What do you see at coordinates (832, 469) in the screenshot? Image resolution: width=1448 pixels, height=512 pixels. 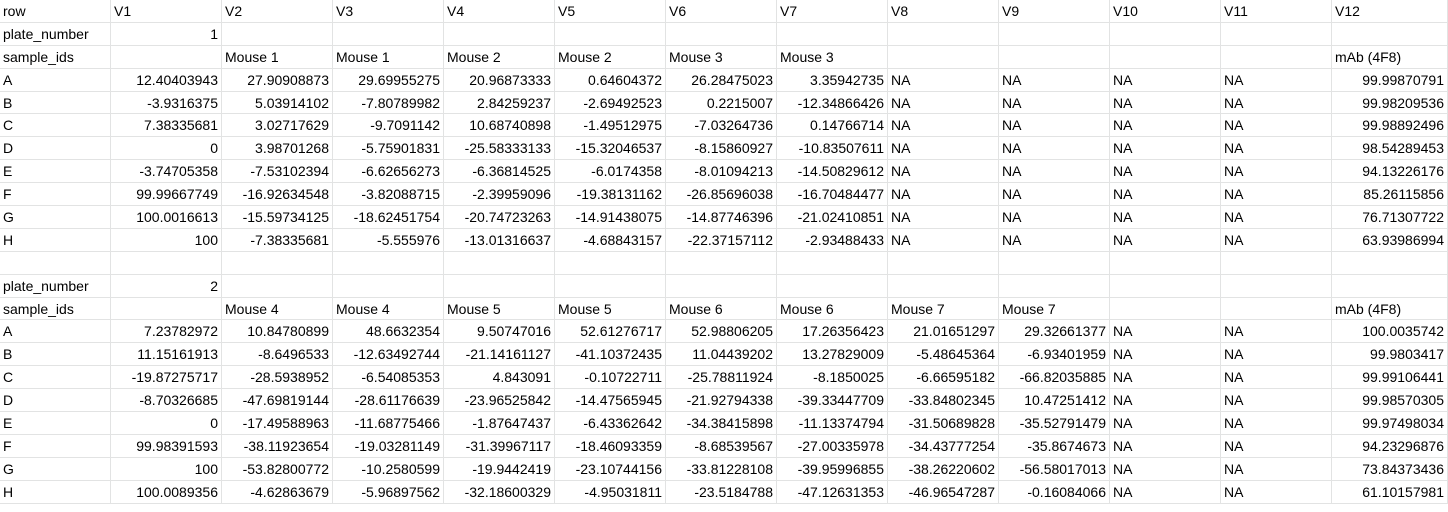 I see `data-cell: -39.95996855` at bounding box center [832, 469].